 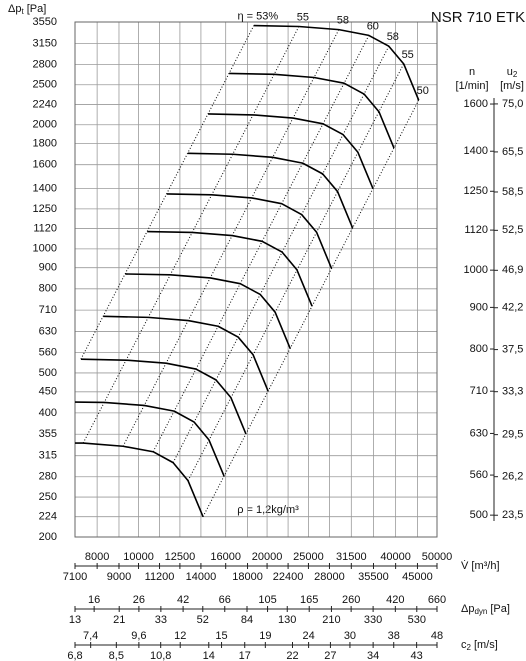 I want to click on efficiency-label: 60, so click(x=373, y=26).